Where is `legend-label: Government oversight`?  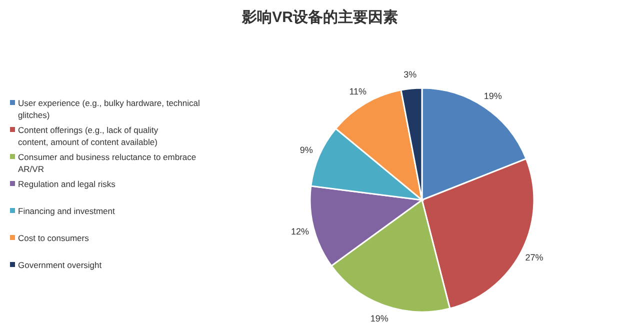
legend-label: Government oversight is located at coordinates (60, 265).